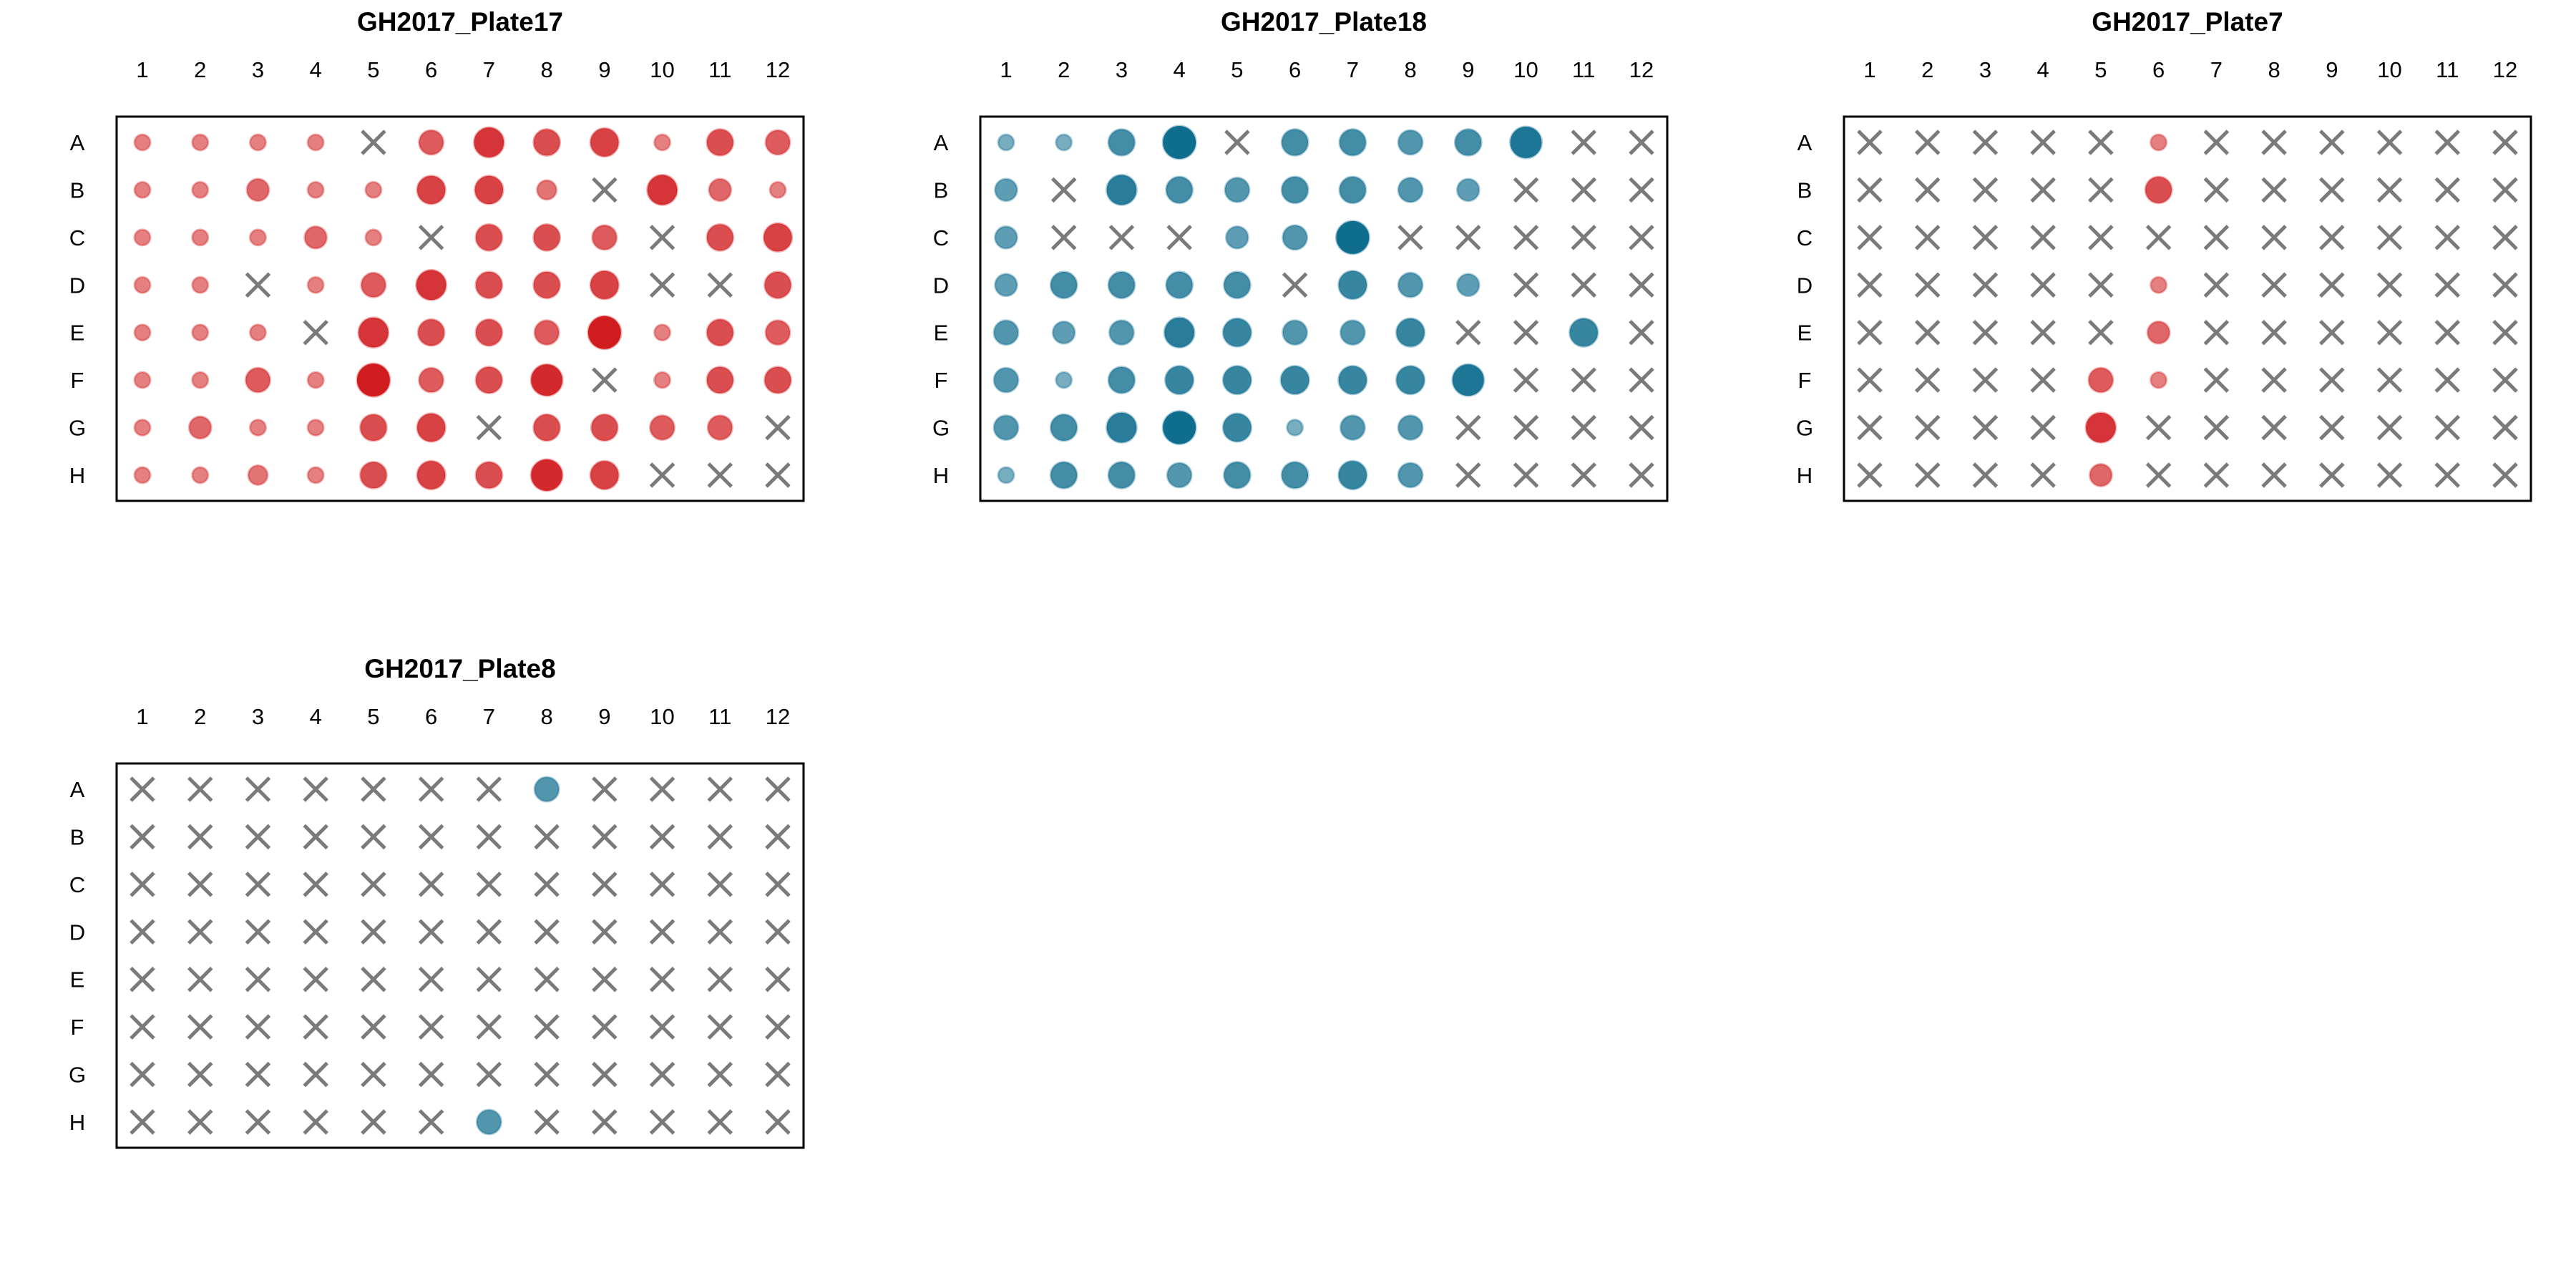  What do you see at coordinates (2505, 69) in the screenshot?
I see `column-label: 12` at bounding box center [2505, 69].